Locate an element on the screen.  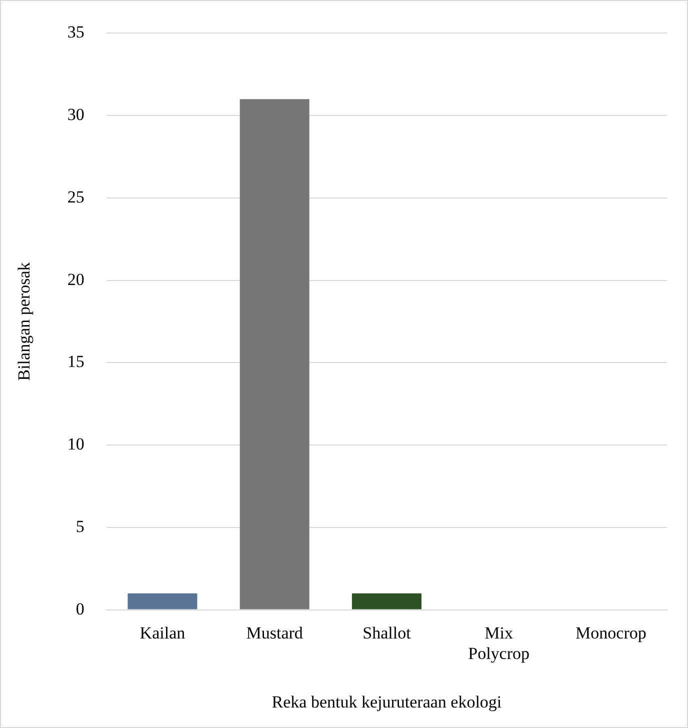
x-axis-title: Reka bentuk kejuruteraan ekologi is located at coordinates (387, 702).